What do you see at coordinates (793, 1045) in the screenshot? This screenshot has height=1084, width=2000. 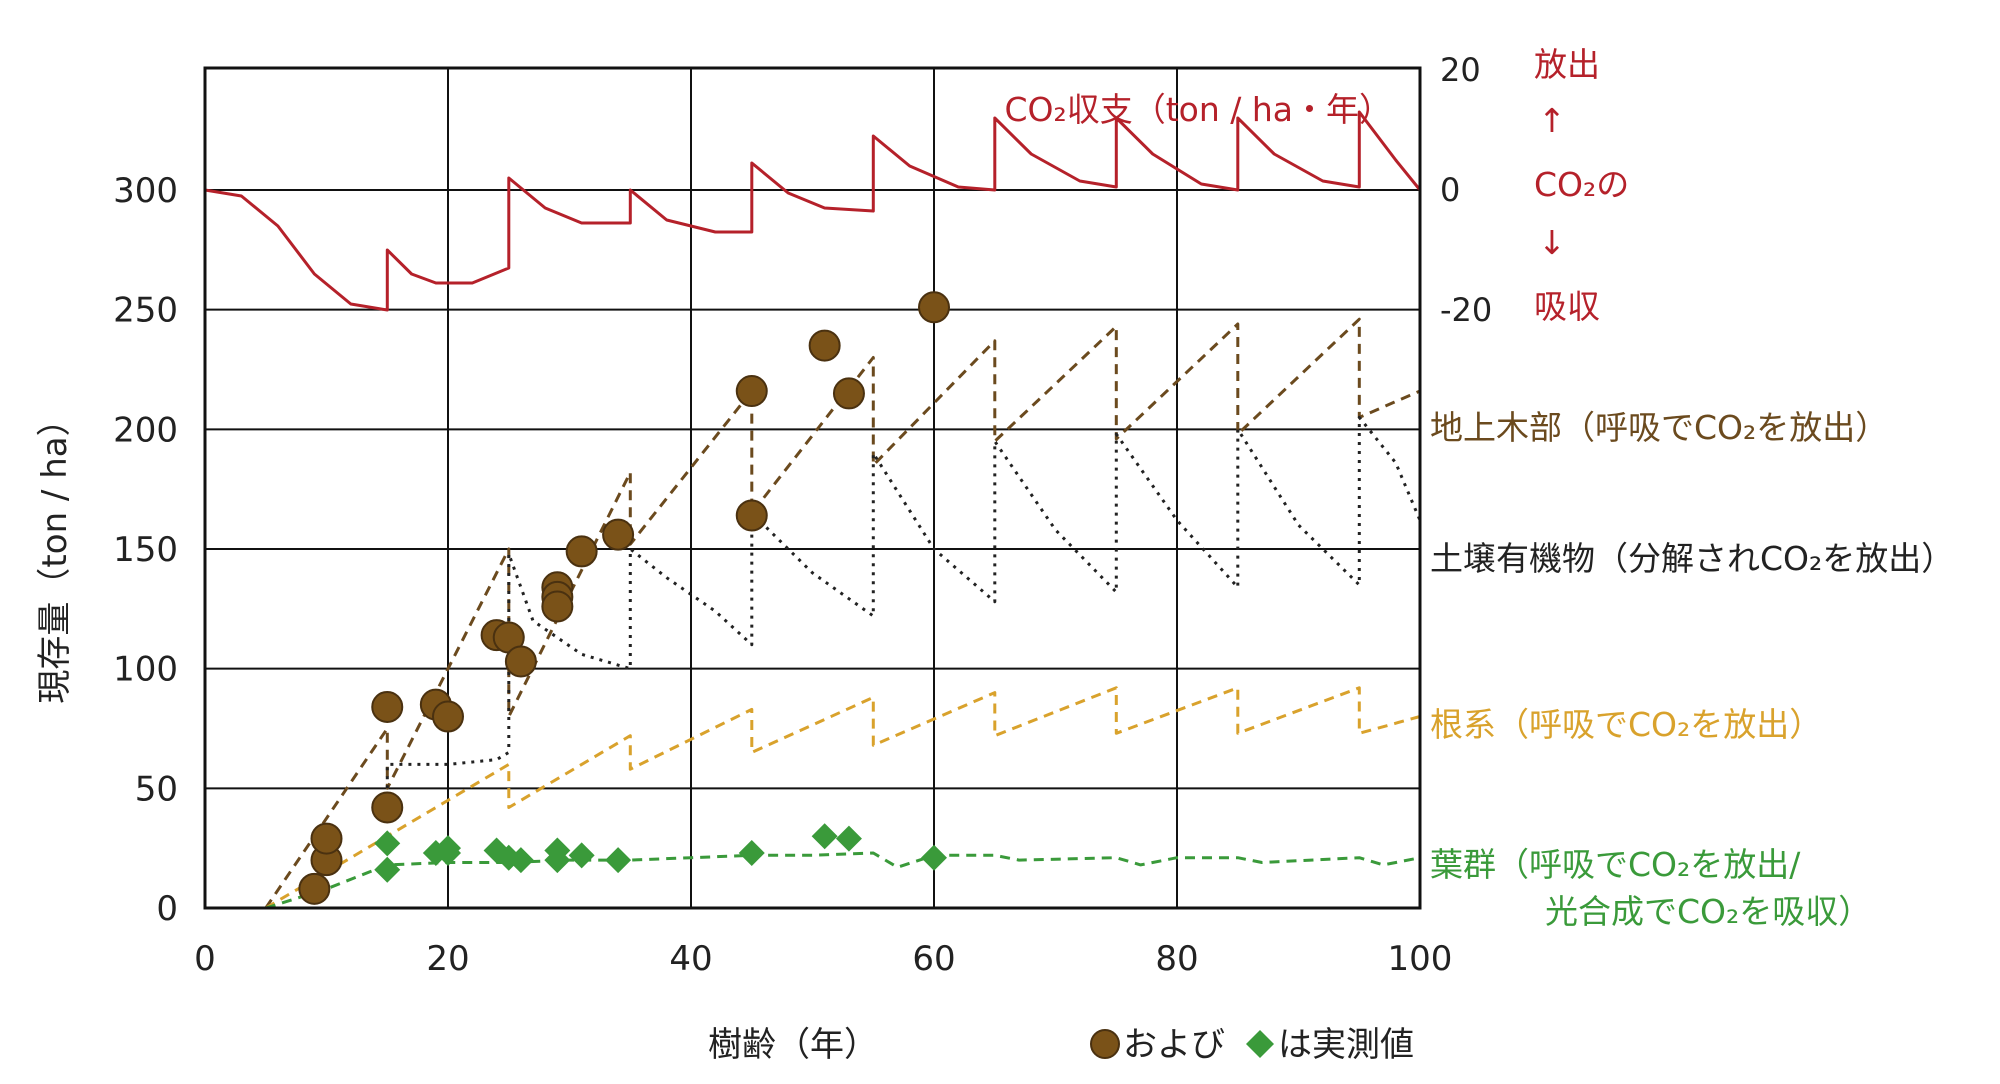 I see `x-axis-title: 樹齢（年）` at bounding box center [793, 1045].